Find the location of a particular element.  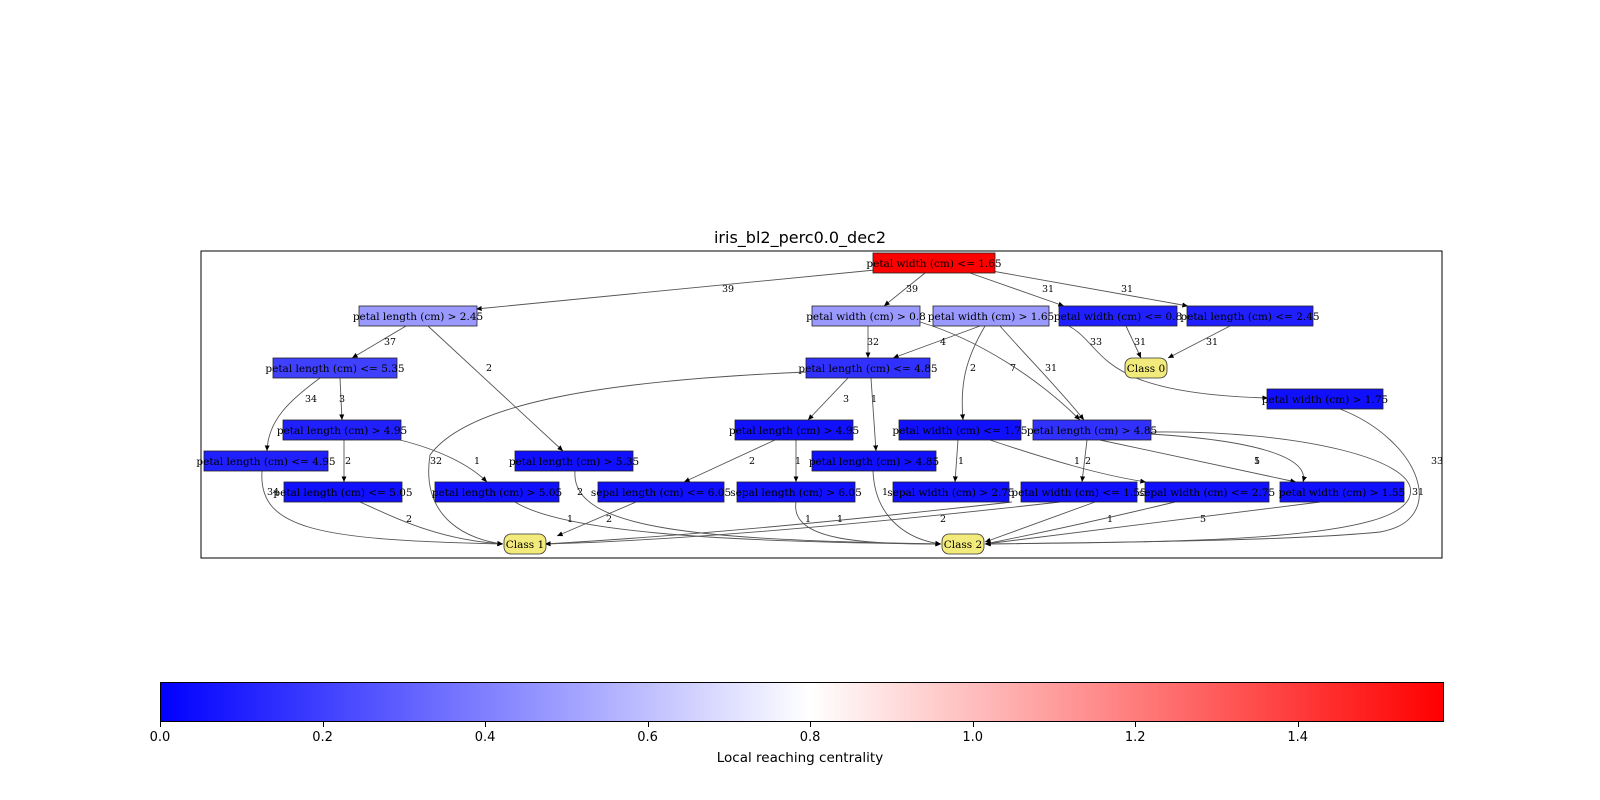

node-label: petal width (cm) > 1.65 is located at coordinates (991, 317).